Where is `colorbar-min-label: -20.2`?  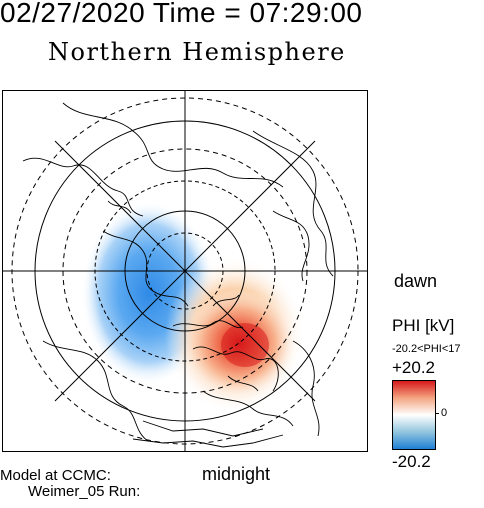 colorbar-min-label: -20.2 is located at coordinates (411, 461).